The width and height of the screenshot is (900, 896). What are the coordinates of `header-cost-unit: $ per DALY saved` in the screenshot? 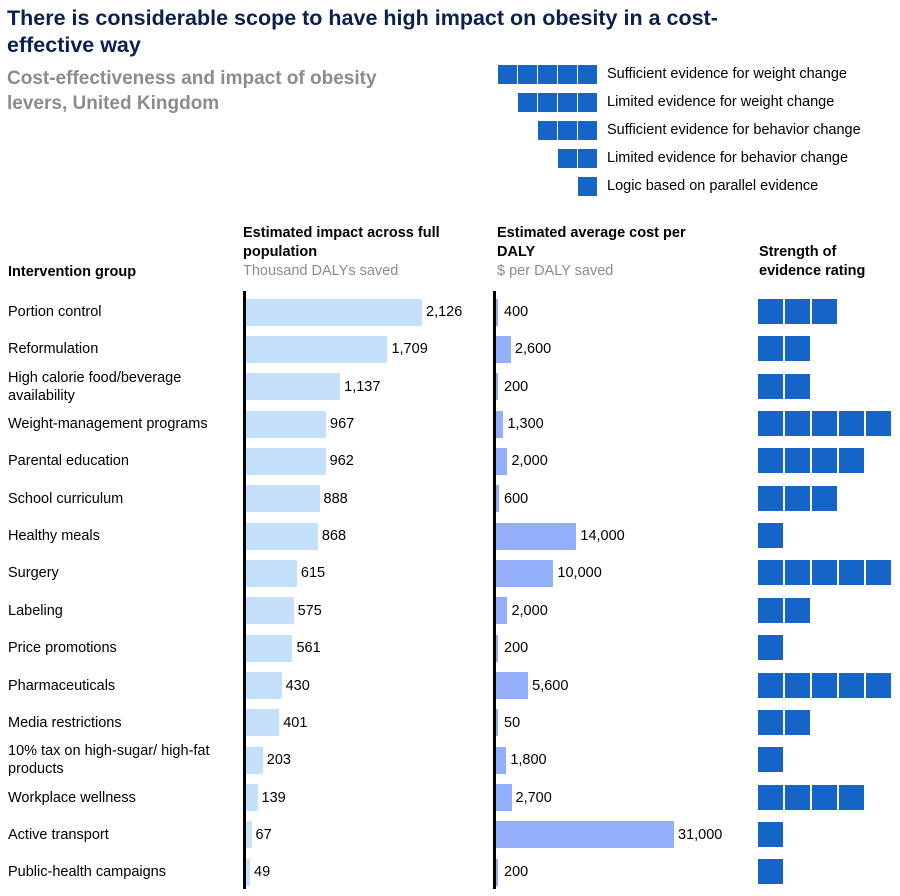 It's located at (555, 271).